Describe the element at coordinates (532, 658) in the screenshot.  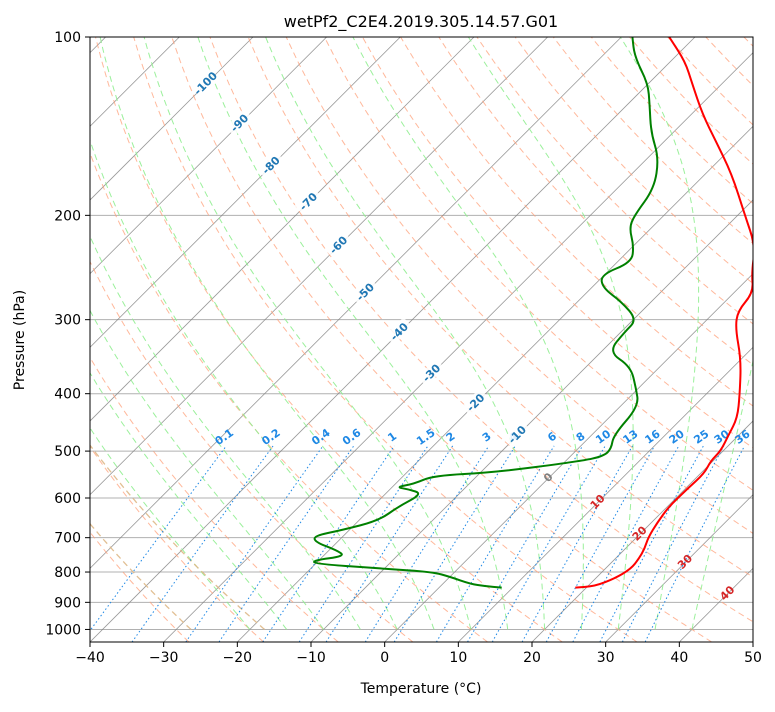
I see `x-tick-label: 20` at that location.